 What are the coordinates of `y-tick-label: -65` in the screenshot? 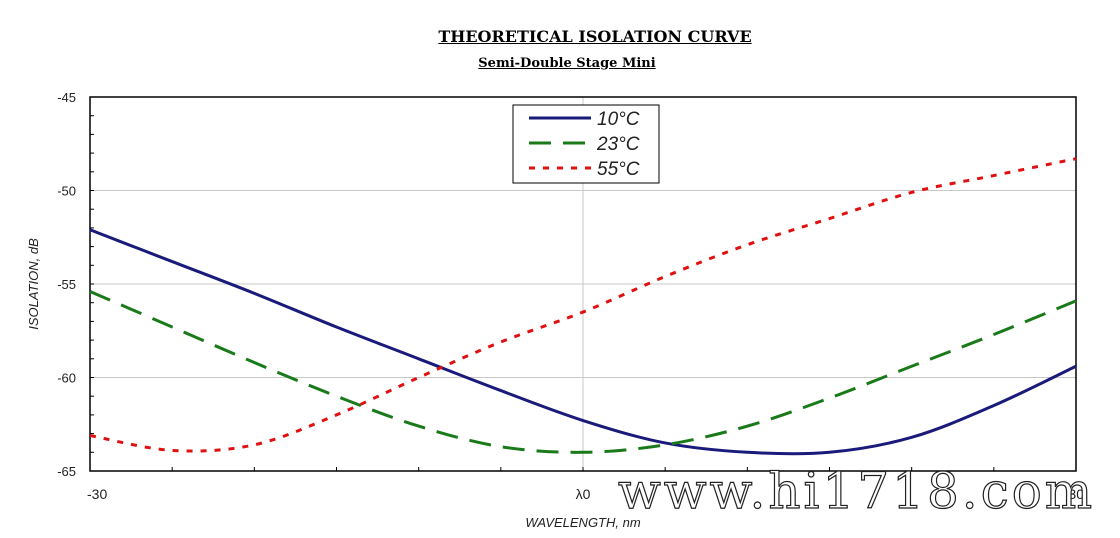 It's located at (66, 471).